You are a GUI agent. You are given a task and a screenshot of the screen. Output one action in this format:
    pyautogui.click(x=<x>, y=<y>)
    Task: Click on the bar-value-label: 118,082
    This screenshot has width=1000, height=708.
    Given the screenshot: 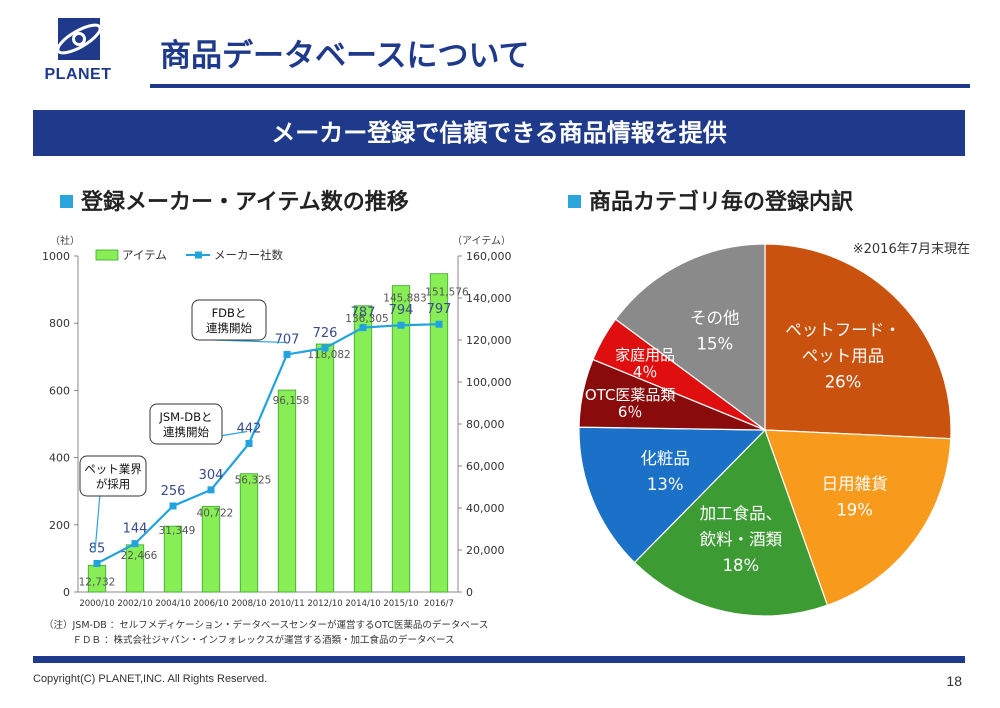 What is the action you would take?
    pyautogui.click(x=328, y=355)
    